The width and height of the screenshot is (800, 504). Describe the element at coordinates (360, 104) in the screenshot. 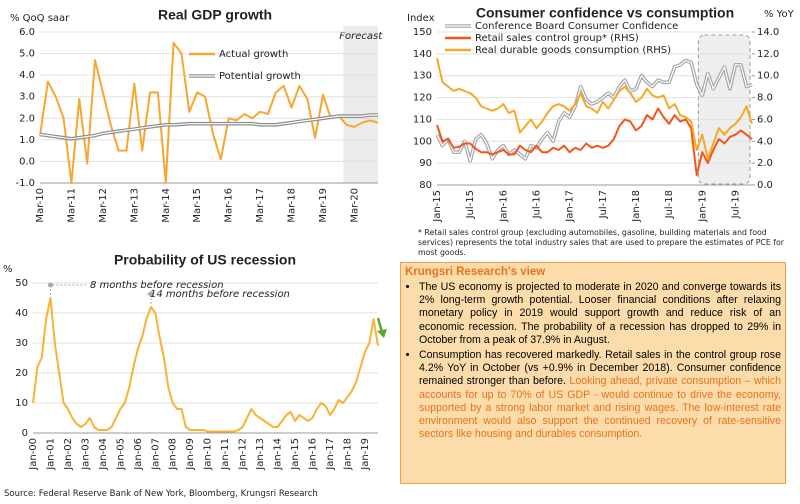

I see `forecast-shade` at that location.